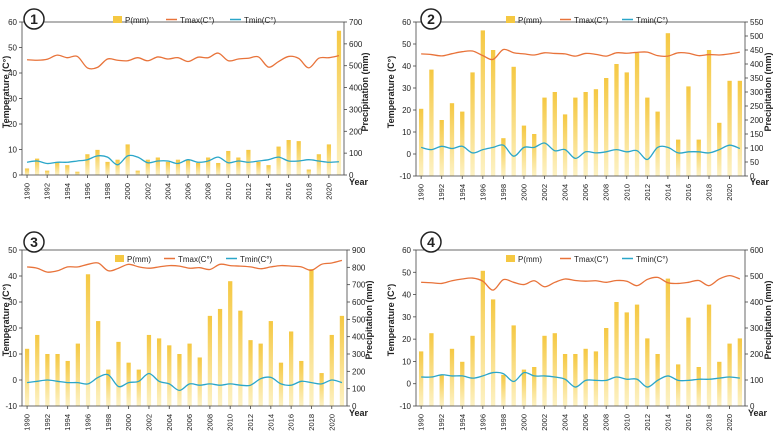 This screenshot has height=447, width=779. What do you see at coordinates (208, 166) in the screenshot?
I see `precip-bar-2008` at bounding box center [208, 166].